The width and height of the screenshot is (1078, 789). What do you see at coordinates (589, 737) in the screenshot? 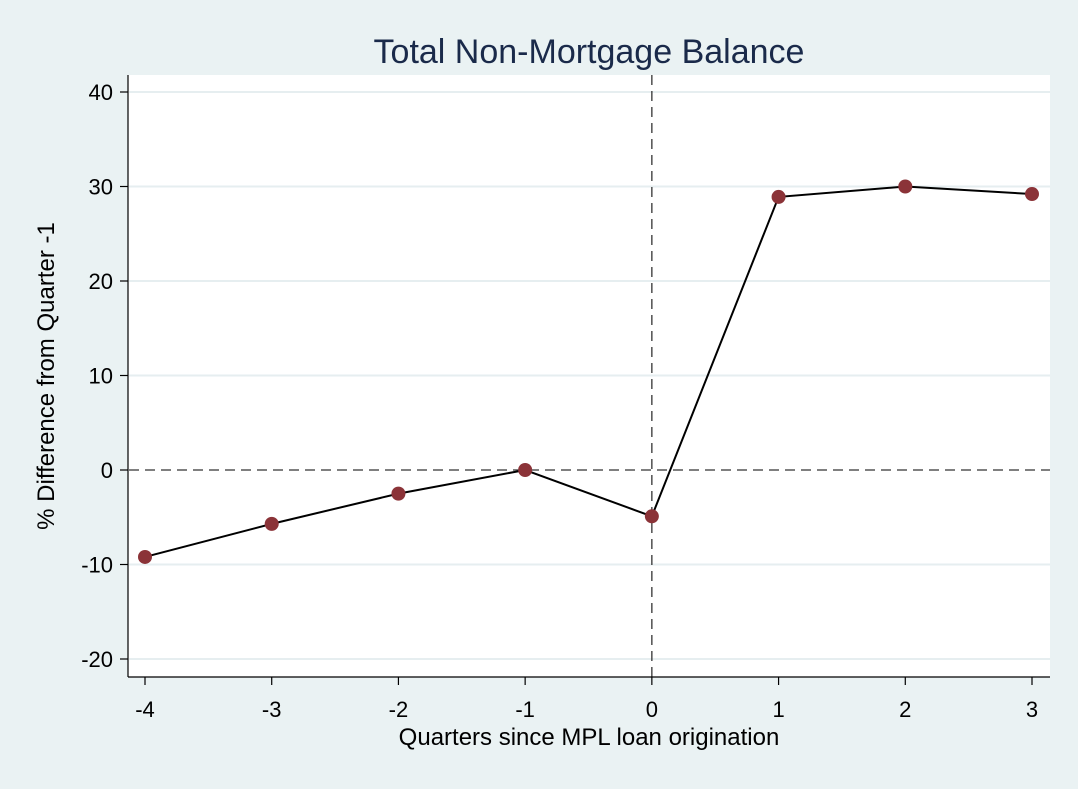
I see `x-axis-label: Quarters since MPL loan origination` at bounding box center [589, 737].